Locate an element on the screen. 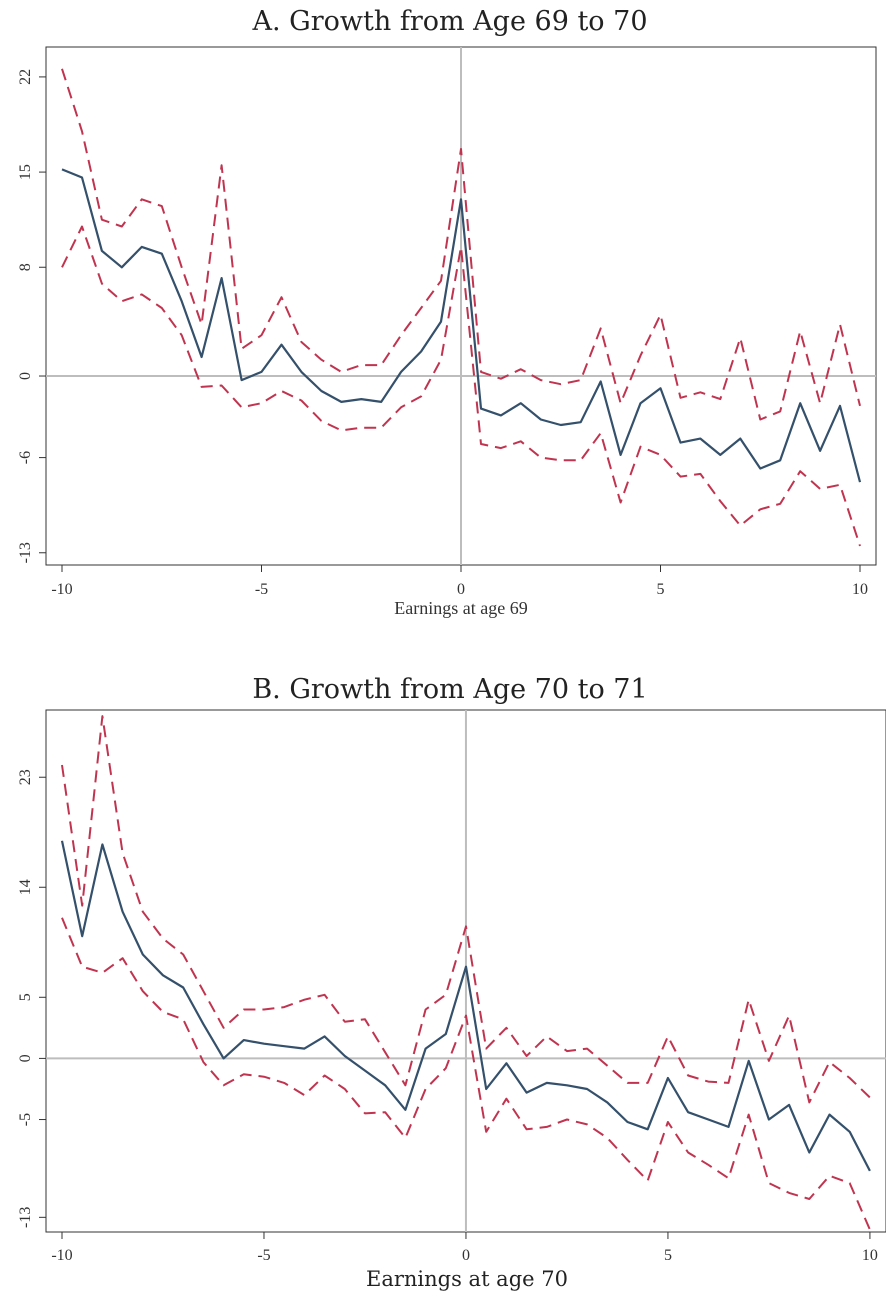 This screenshot has width=886, height=1300. panel-b-x-tick-label: 5 is located at coordinates (668, 1255).